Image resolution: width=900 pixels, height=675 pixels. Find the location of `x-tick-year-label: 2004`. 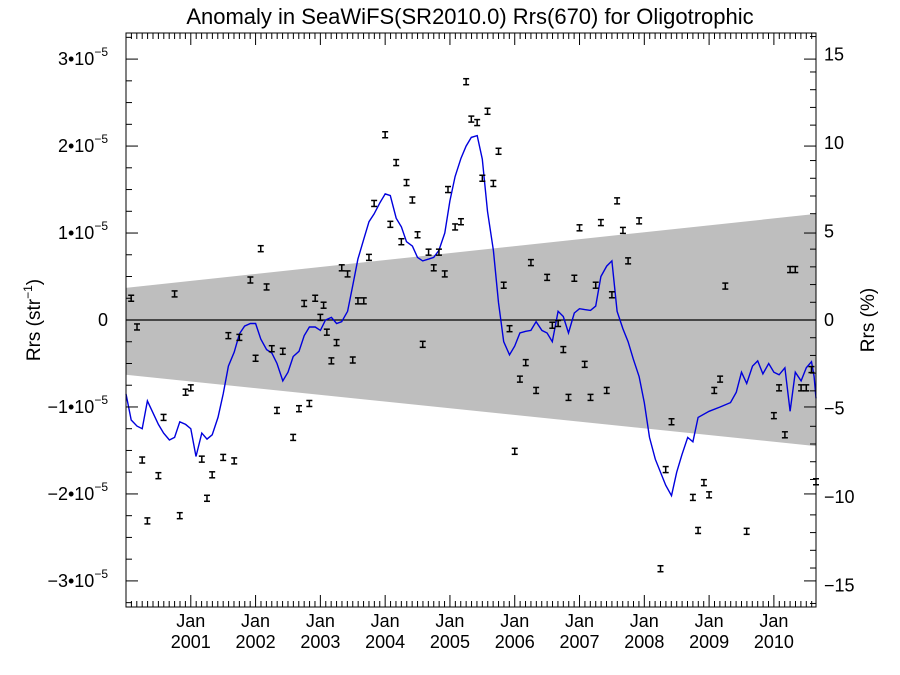

x-tick-year-label: 2004 is located at coordinates (385, 642).